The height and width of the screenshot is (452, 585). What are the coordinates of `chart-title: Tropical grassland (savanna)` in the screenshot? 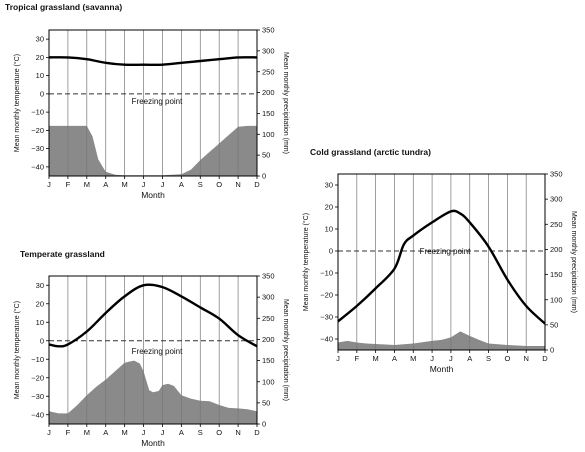 It's located at (63, 7).